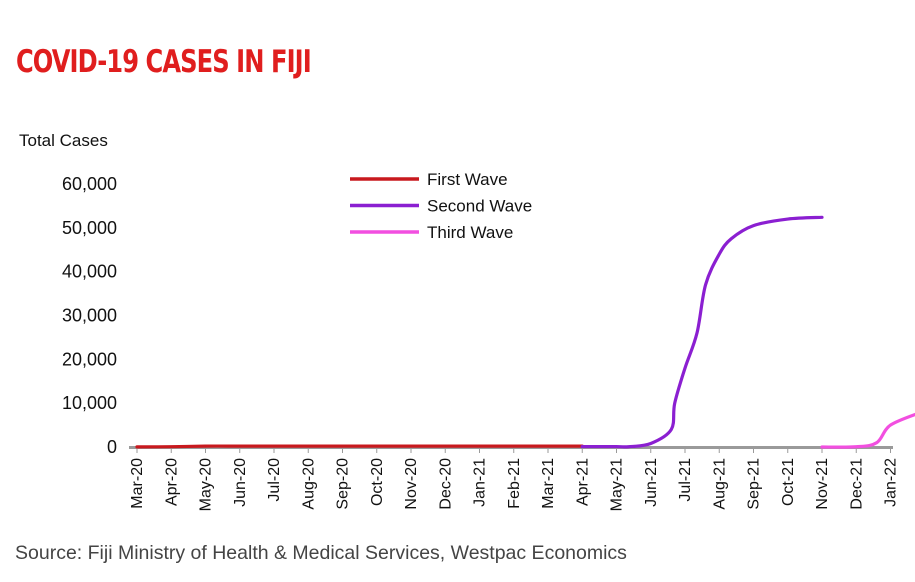  Describe the element at coordinates (308, 484) in the screenshot. I see `x-tick-label: Aug-20` at that location.